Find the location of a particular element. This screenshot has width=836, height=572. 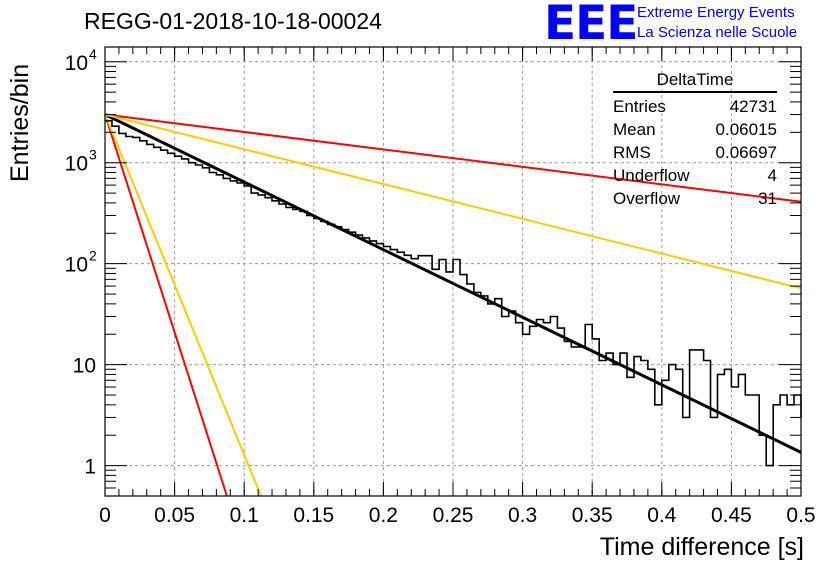

x-tick-label: 0.4 is located at coordinates (662, 515).